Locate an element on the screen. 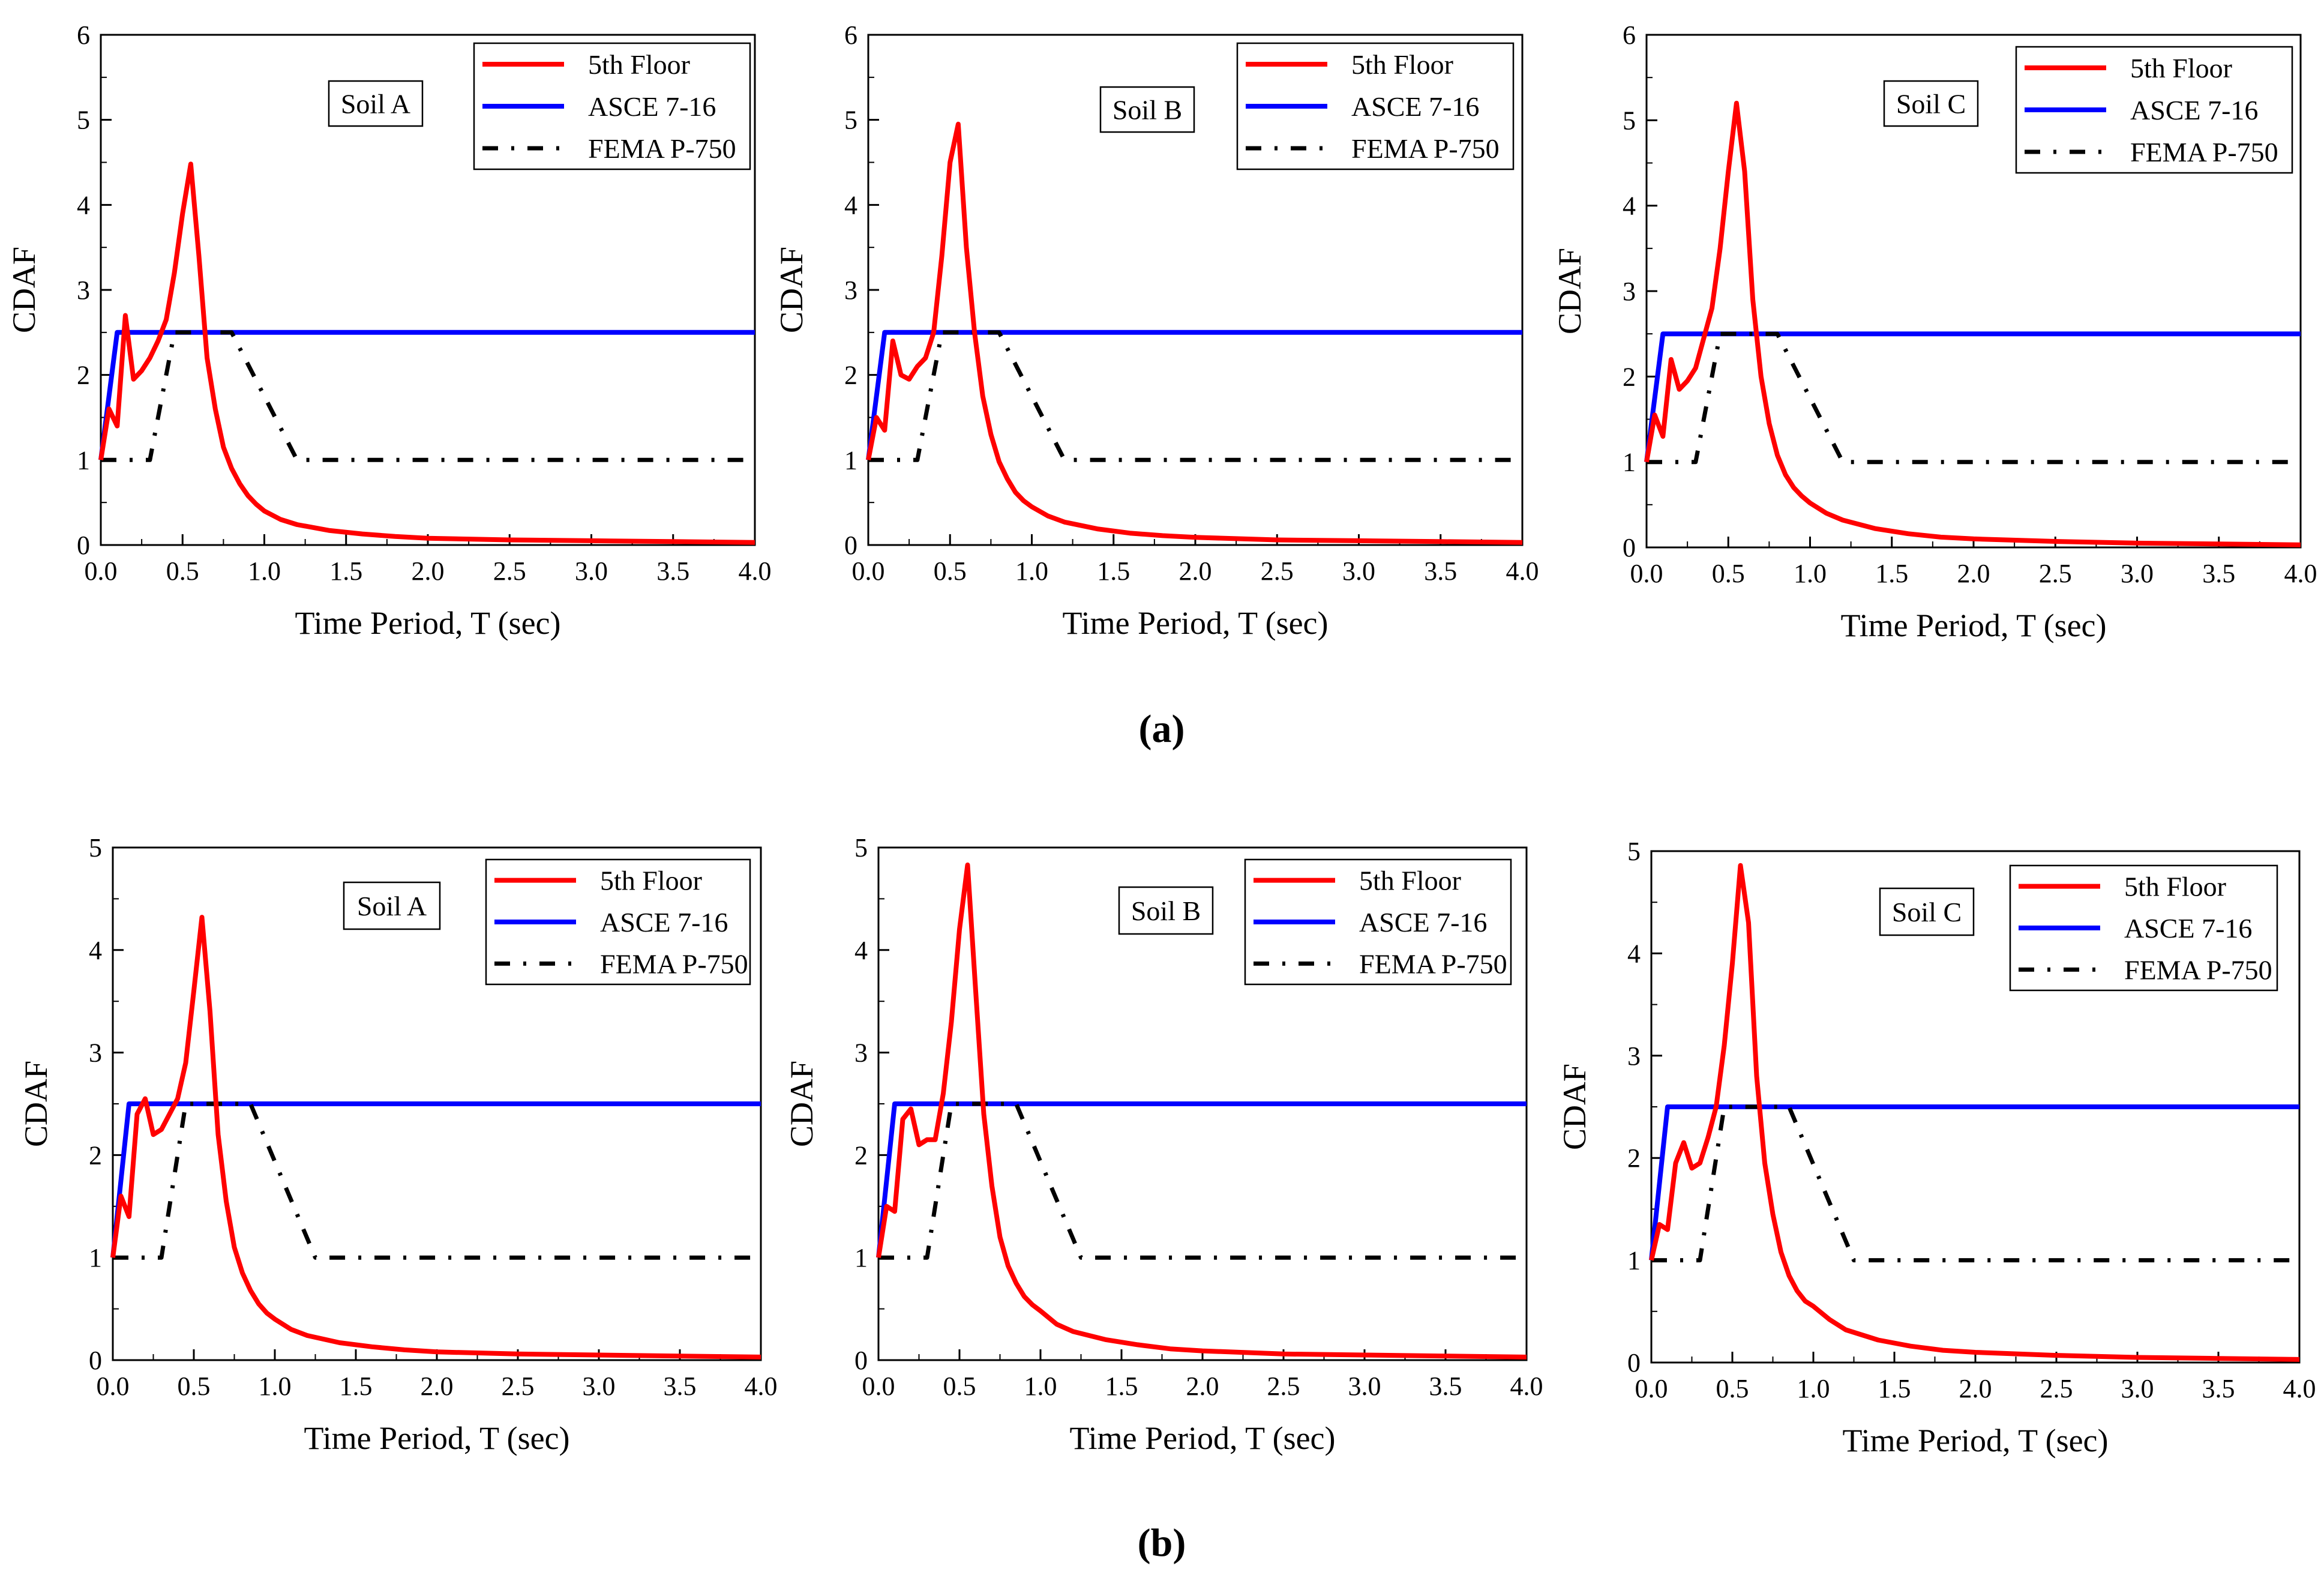 The height and width of the screenshot is (1575, 2324). soil-annotation-label: Soil B is located at coordinates (1166, 911).